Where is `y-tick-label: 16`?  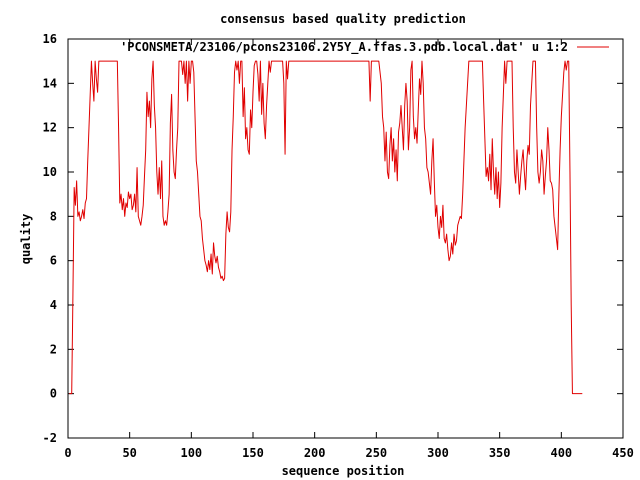 y-tick-label: 16 is located at coordinates (50, 39).